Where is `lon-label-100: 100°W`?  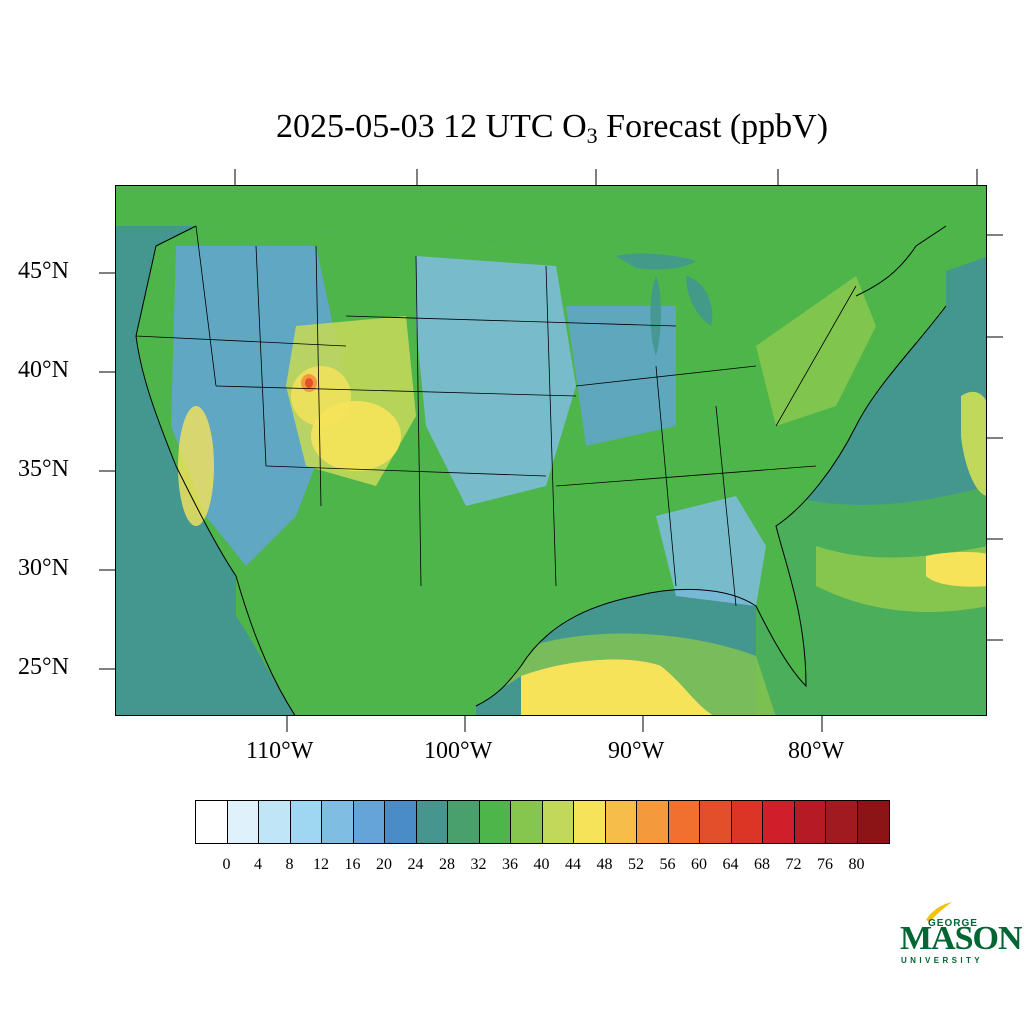 lon-label-100: 100°W is located at coordinates (458, 751).